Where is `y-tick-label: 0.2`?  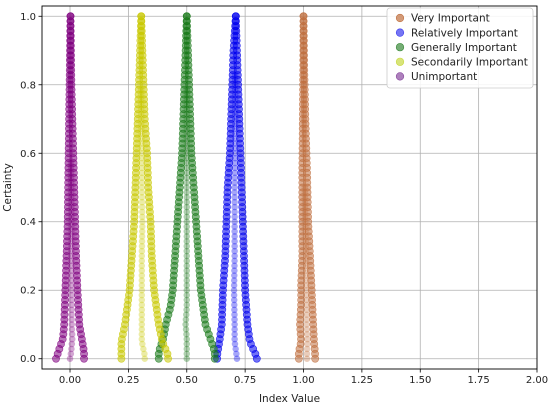 y-tick-label: 0.2 is located at coordinates (28, 291).